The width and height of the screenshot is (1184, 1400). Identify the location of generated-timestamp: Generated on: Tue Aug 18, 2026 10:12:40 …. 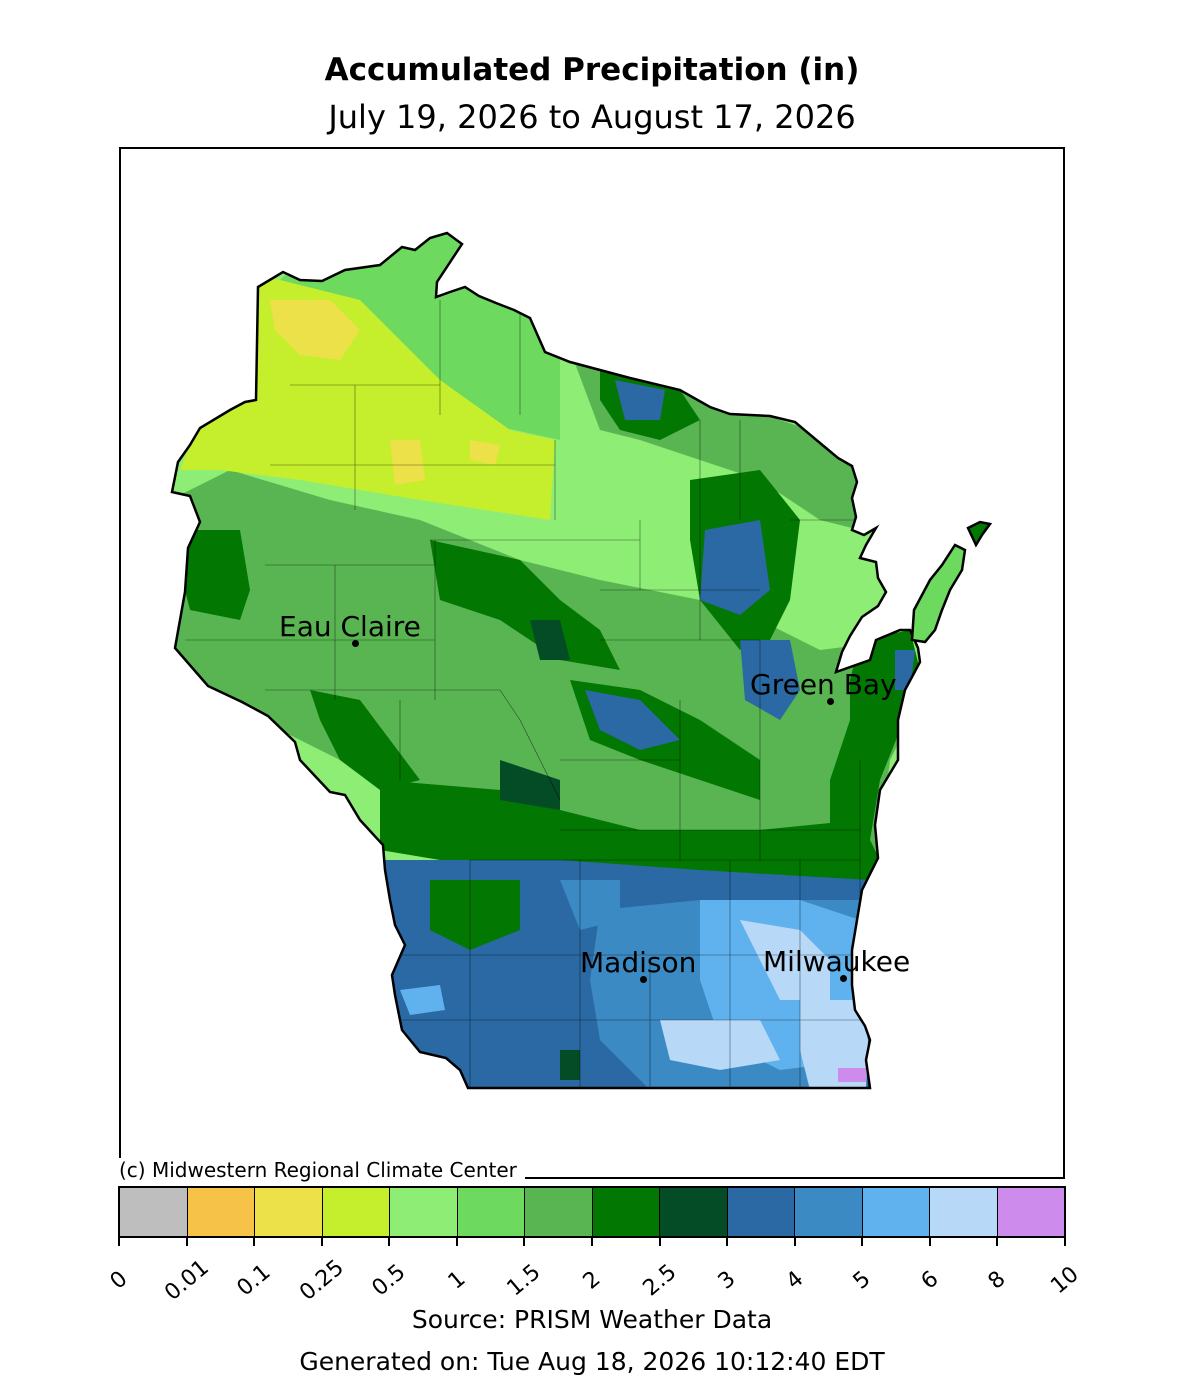
(592, 1361).